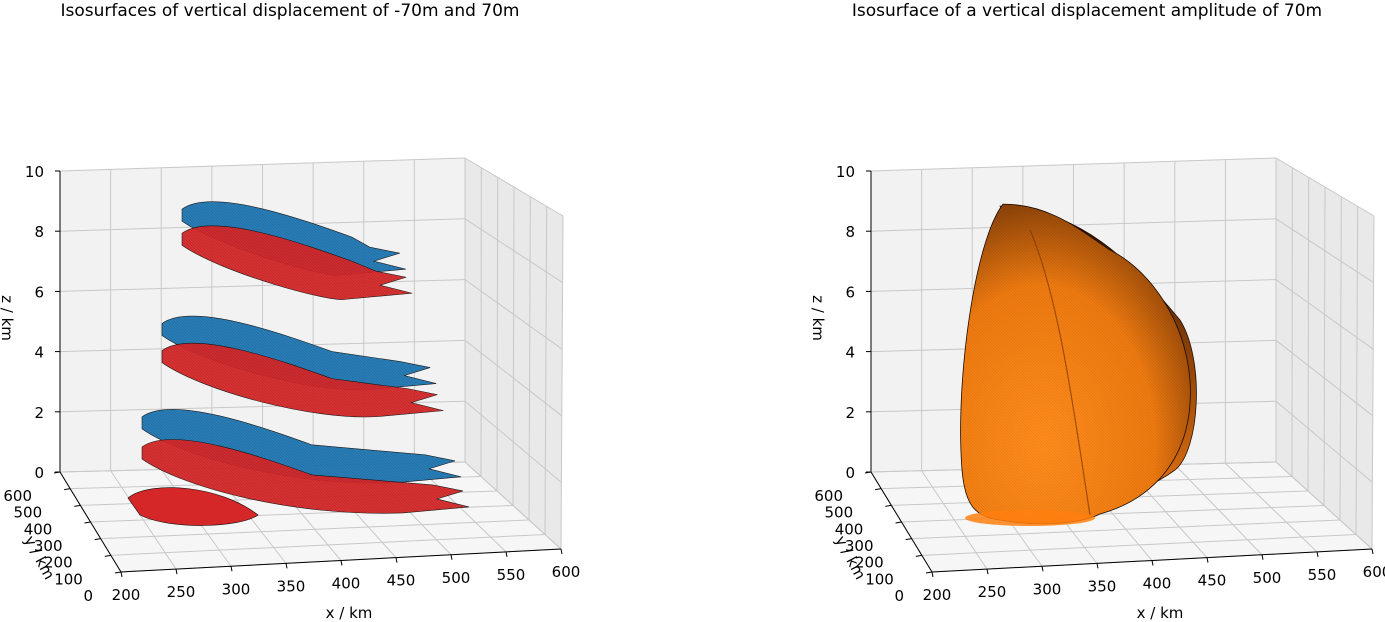 Image resolution: width=1385 pixels, height=622 pixels. What do you see at coordinates (126, 595) in the screenshot?
I see `x-tick-label: 200` at bounding box center [126, 595].